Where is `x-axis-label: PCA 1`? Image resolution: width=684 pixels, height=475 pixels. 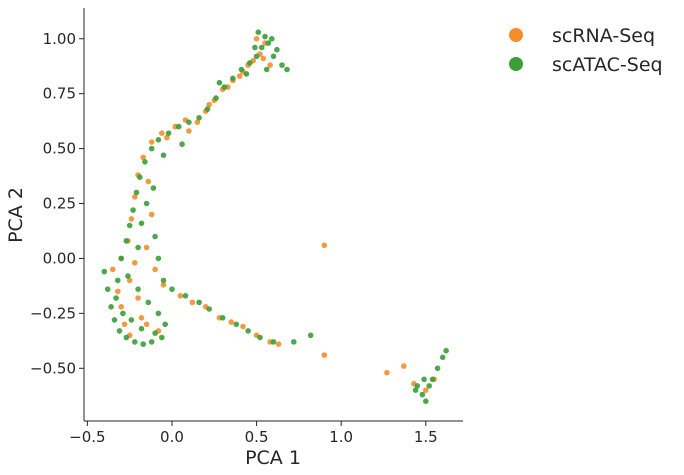
x-axis-label: PCA 1 is located at coordinates (273, 458).